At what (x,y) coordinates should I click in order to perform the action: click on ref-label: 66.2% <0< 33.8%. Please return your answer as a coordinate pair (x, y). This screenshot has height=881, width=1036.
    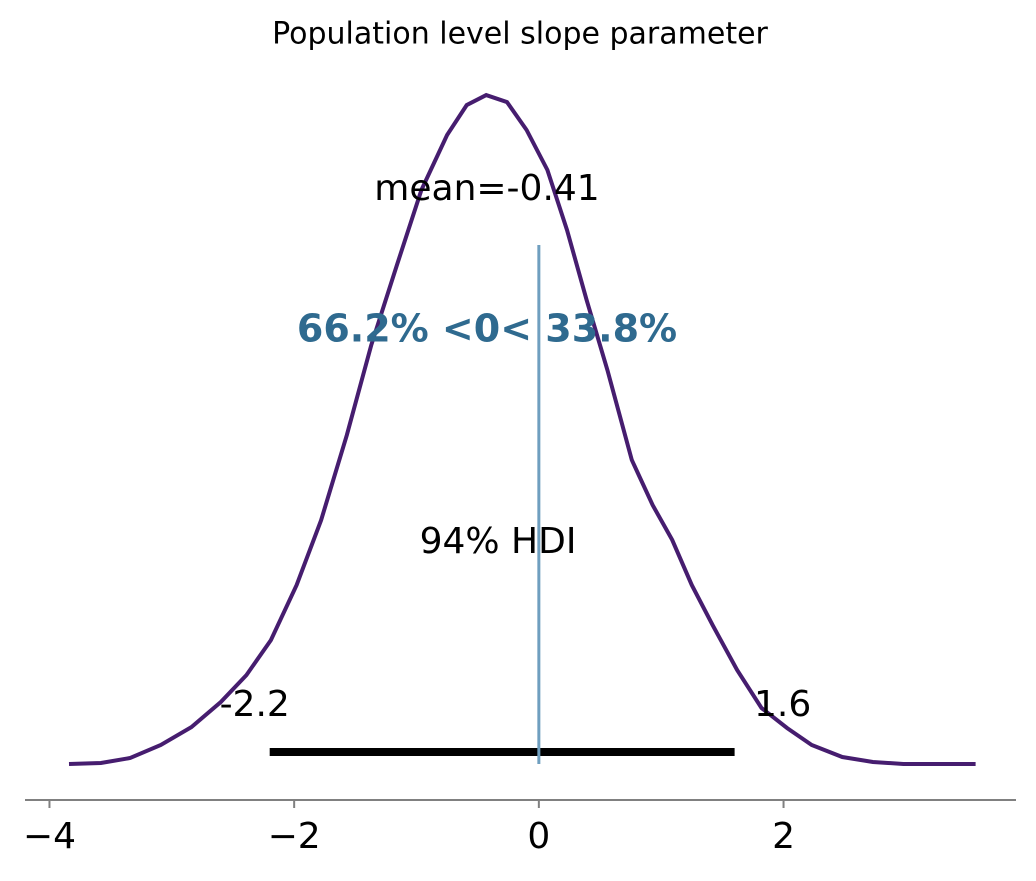
    Looking at the image, I should click on (487, 329).